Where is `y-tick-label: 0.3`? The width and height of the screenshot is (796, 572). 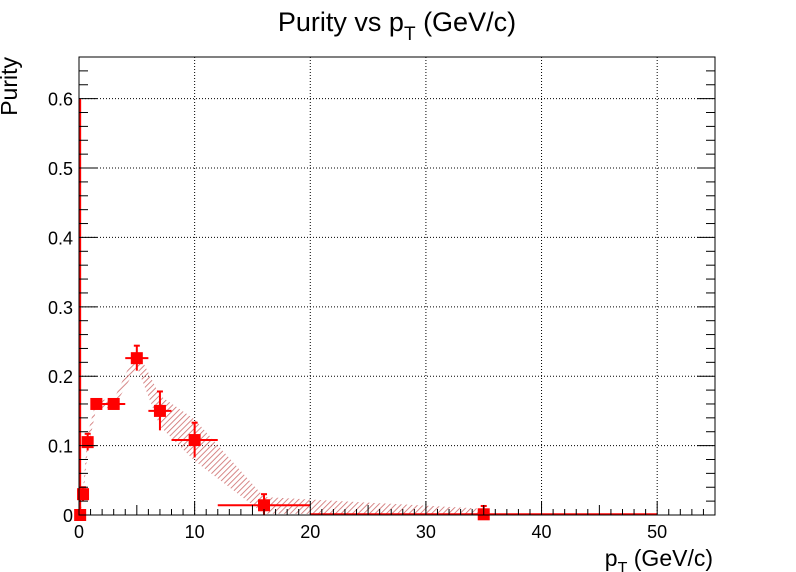 y-tick-label: 0.3 is located at coordinates (60, 308).